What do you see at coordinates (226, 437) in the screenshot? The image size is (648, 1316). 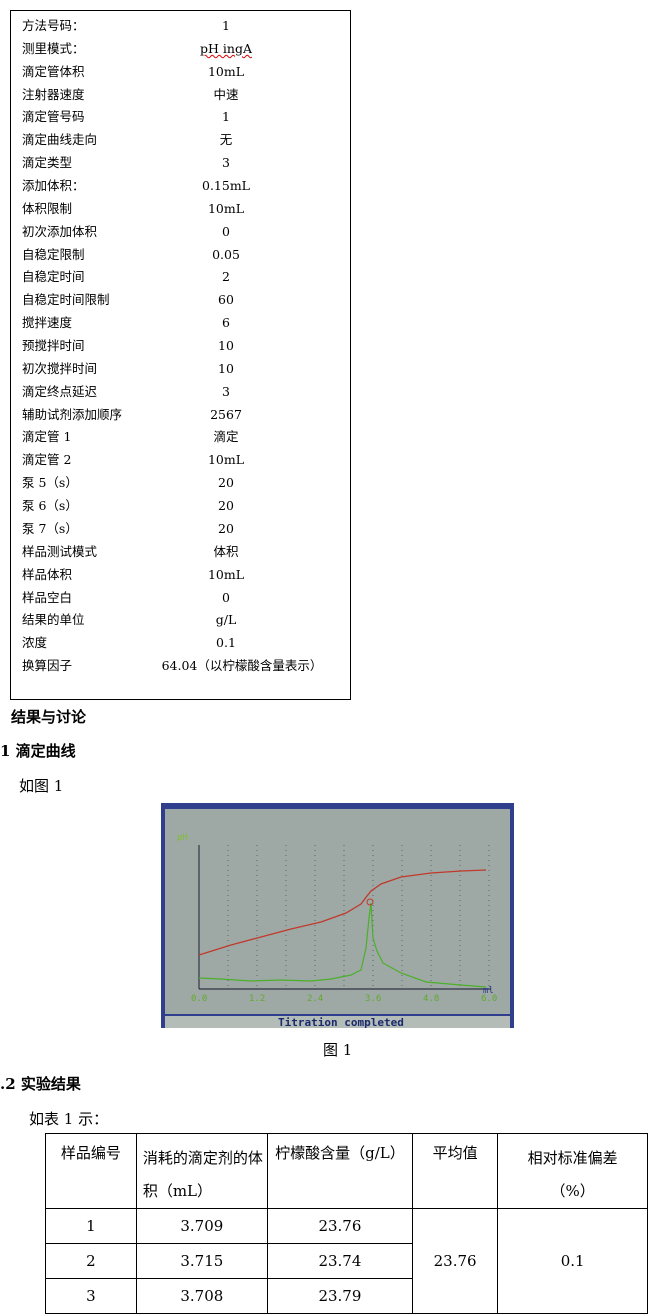 I see `param-value: 滴定` at bounding box center [226, 437].